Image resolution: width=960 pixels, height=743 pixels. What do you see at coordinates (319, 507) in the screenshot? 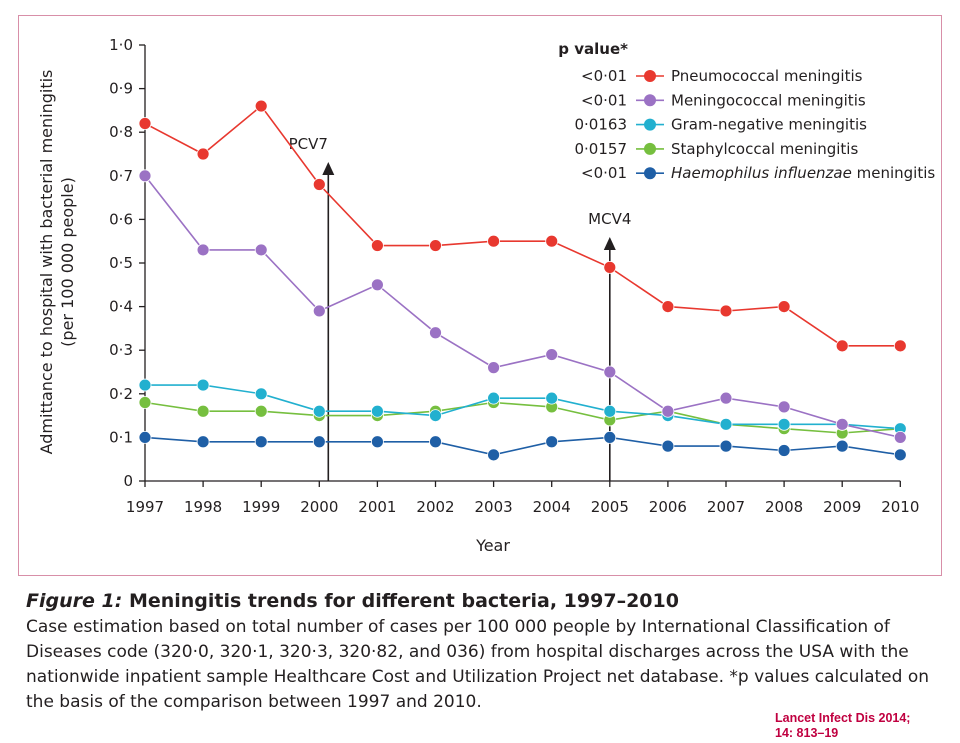
I see `x-tick-label: 2000` at bounding box center [319, 507].